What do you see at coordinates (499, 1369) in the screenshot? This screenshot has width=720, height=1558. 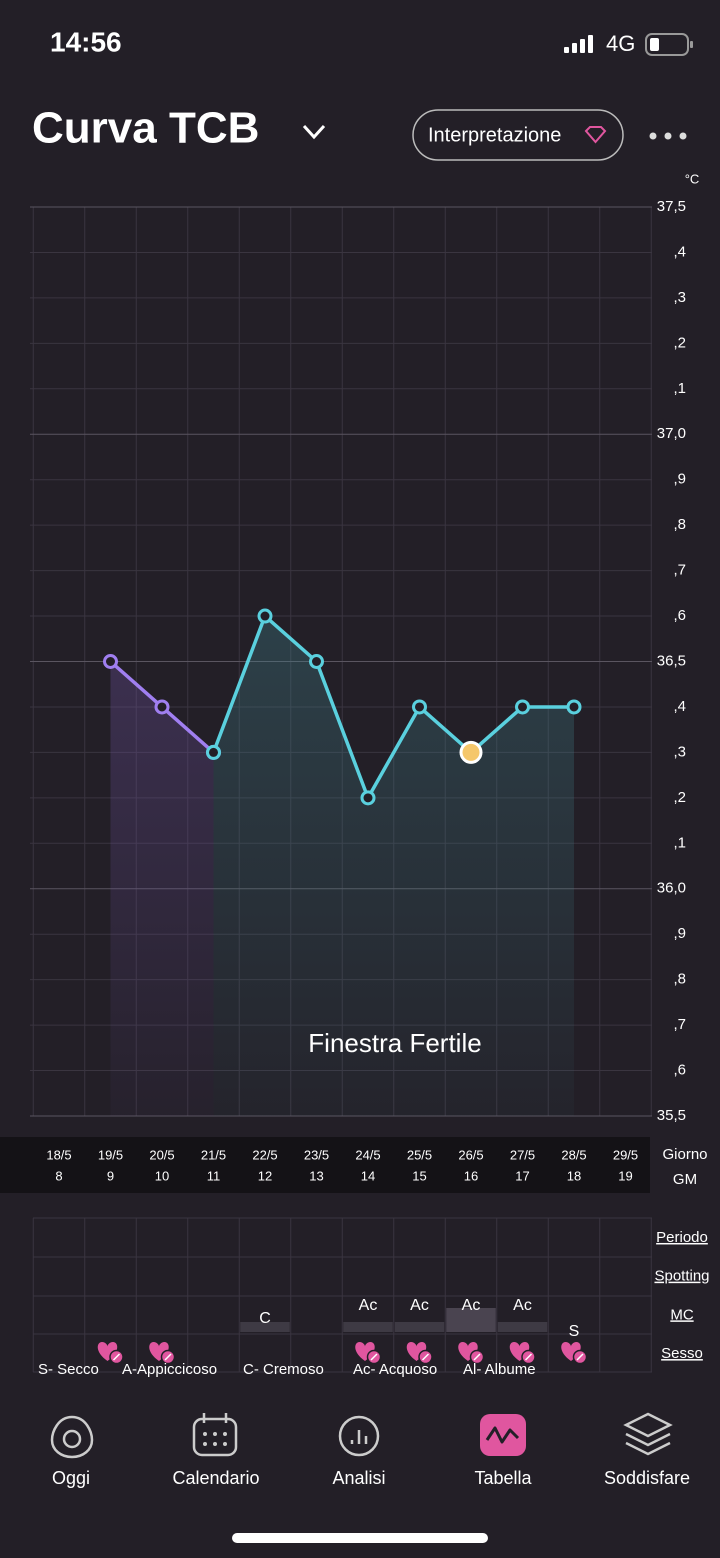 I see `mucus-legend: Al- Albume` at bounding box center [499, 1369].